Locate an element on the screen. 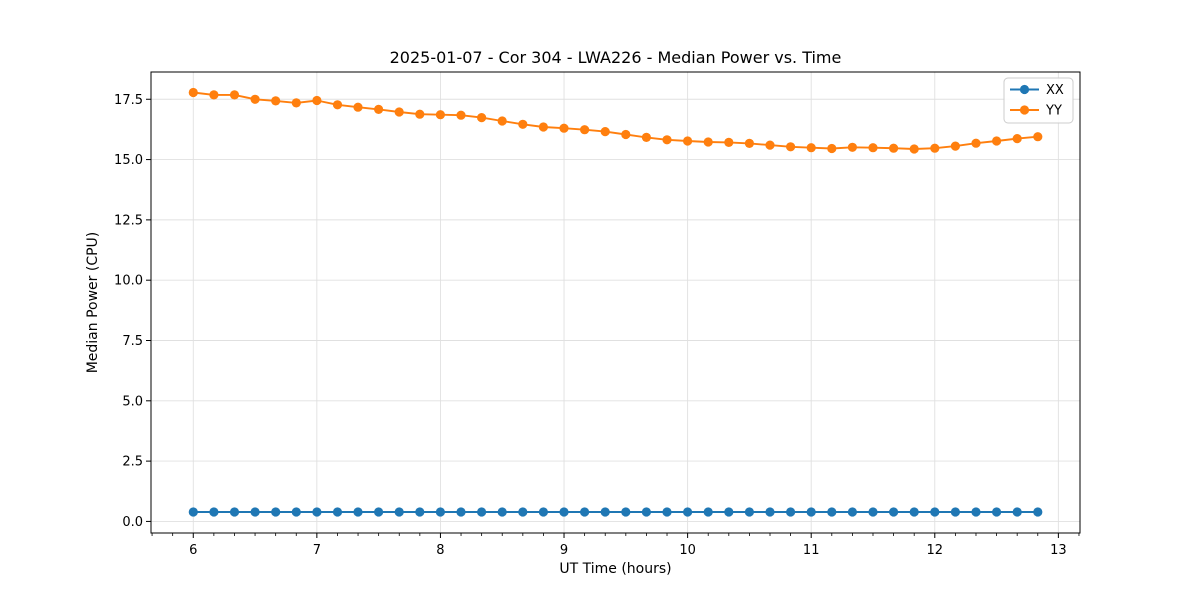 The height and width of the screenshot is (600, 1200). x-tick-label: 12 is located at coordinates (935, 550).